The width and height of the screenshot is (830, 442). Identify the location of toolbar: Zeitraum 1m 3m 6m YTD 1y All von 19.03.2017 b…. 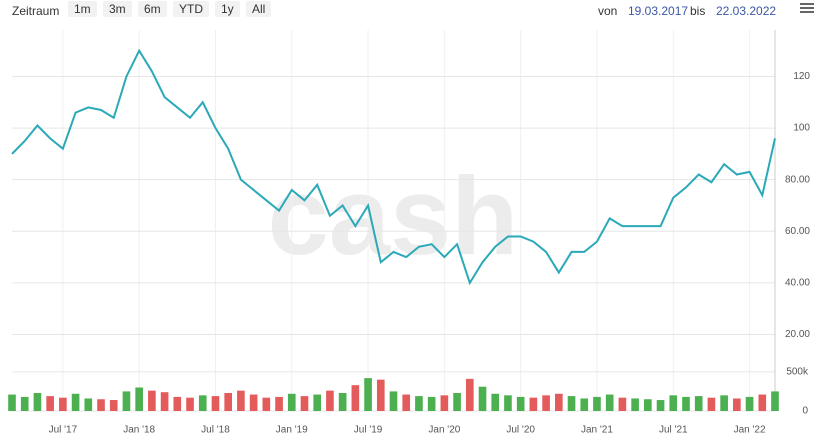
(415, 11).